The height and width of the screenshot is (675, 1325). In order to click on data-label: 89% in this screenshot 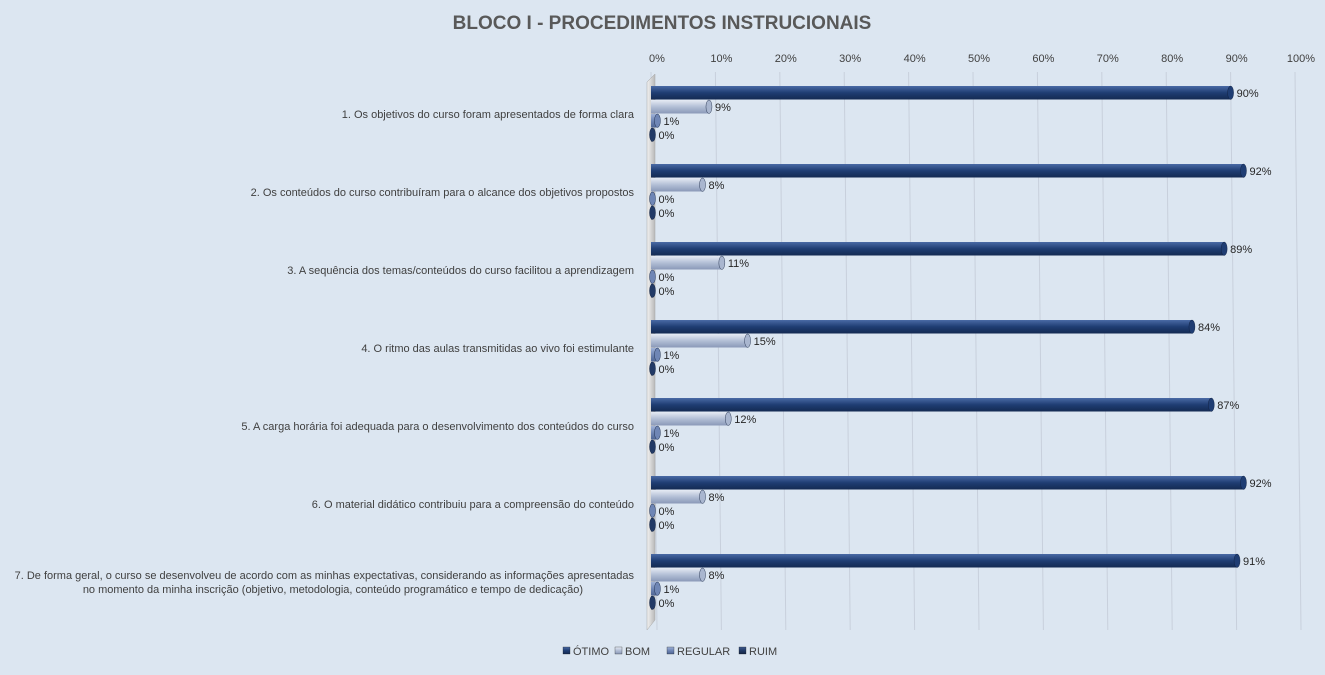, I will do `click(1241, 250)`.